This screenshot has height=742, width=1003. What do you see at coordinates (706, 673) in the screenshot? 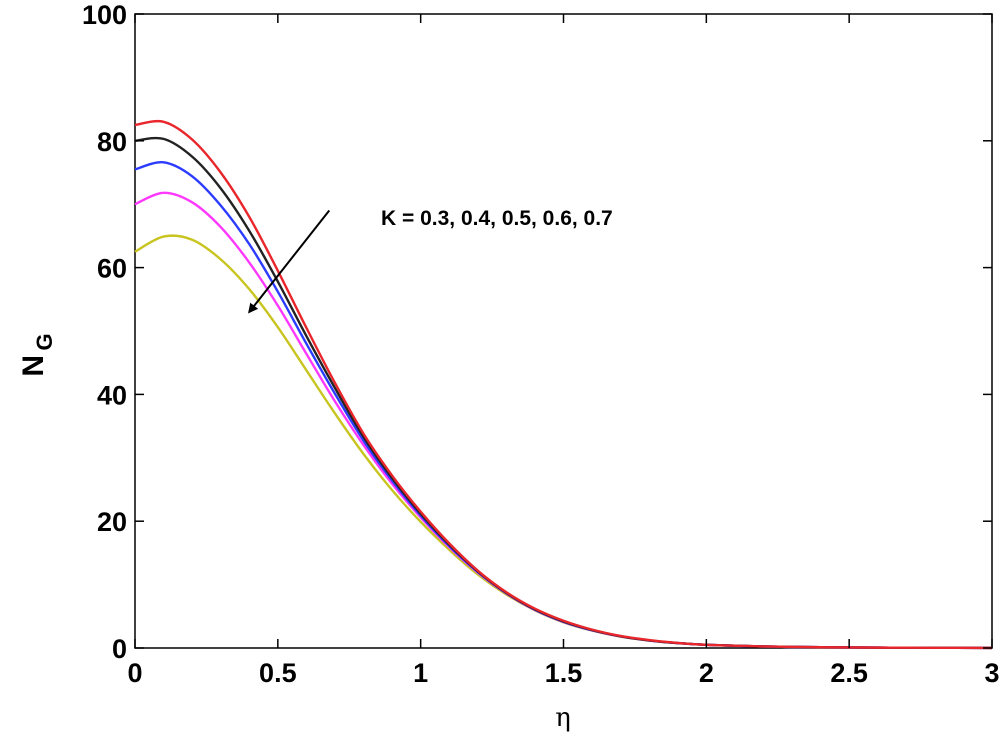
I see `x-tick-label: 2` at bounding box center [706, 673].